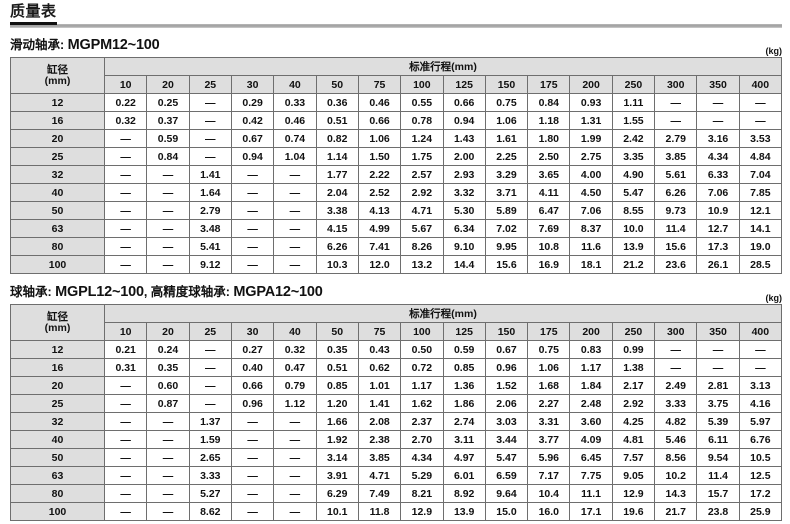 The height and width of the screenshot is (524, 790). Describe the element at coordinates (337, 246) in the screenshot. I see `weight-cell: 6.26` at that location.